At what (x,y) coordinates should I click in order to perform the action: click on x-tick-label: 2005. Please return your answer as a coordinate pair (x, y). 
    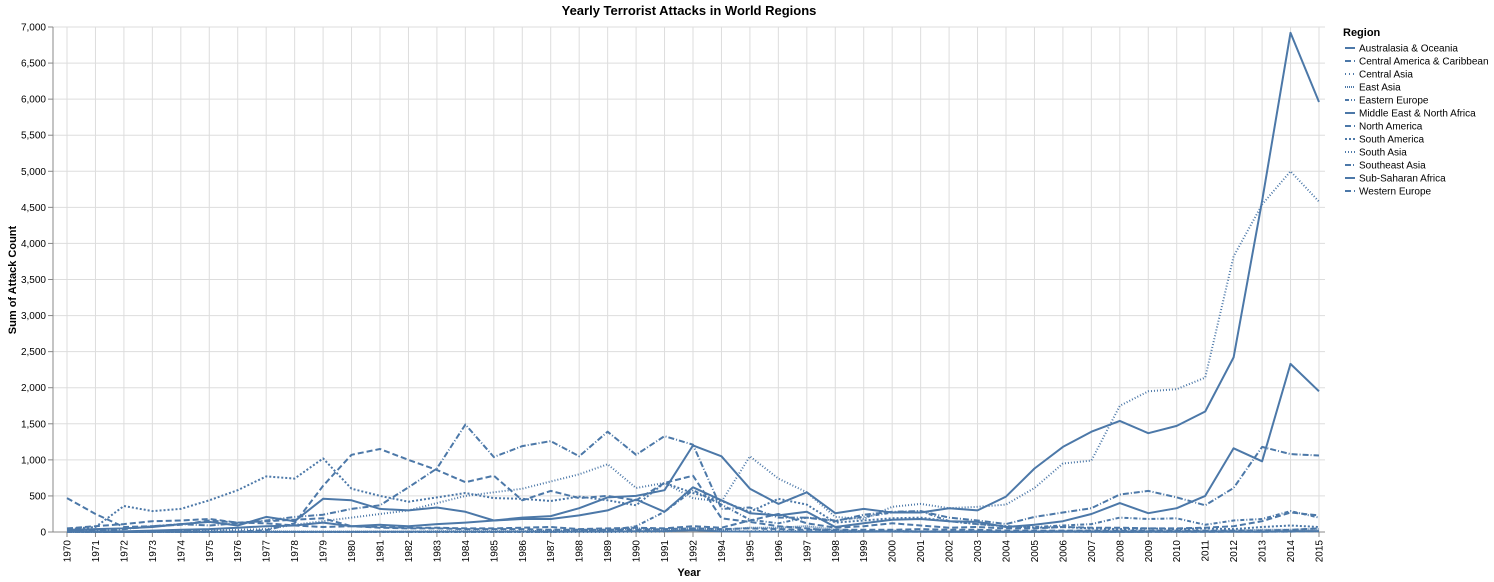
    Looking at the image, I should click on (1035, 551).